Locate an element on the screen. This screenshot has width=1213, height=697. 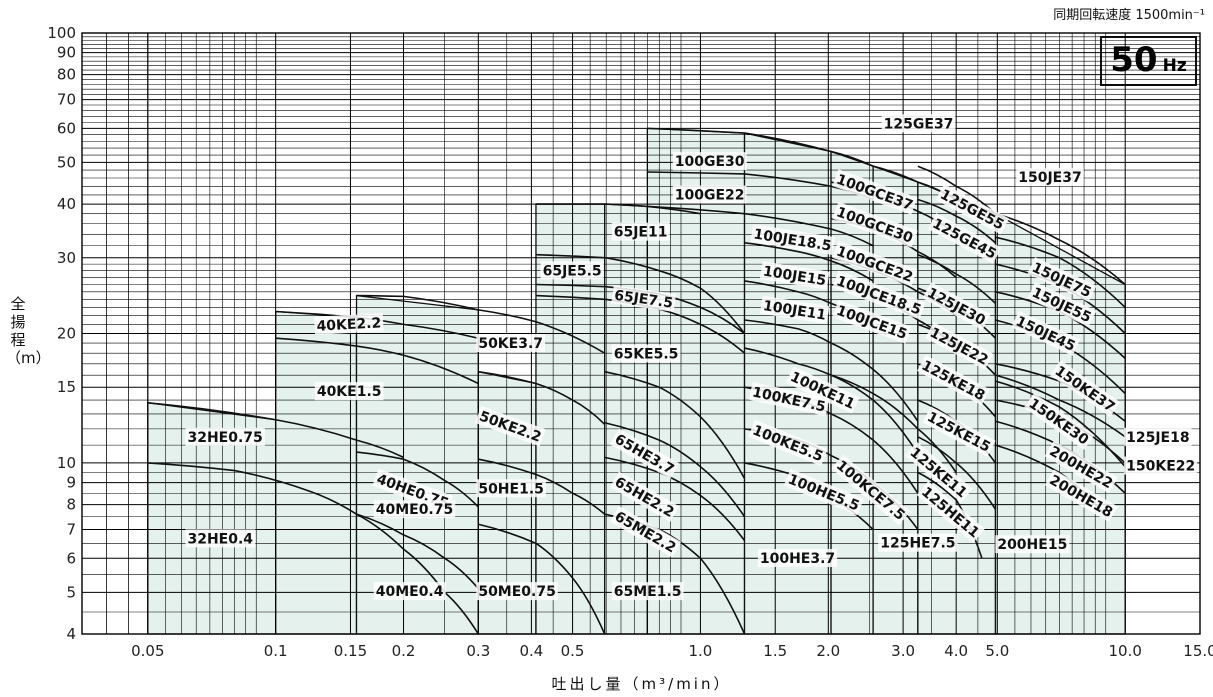
x-tick-11: 4.0 is located at coordinates (956, 651).